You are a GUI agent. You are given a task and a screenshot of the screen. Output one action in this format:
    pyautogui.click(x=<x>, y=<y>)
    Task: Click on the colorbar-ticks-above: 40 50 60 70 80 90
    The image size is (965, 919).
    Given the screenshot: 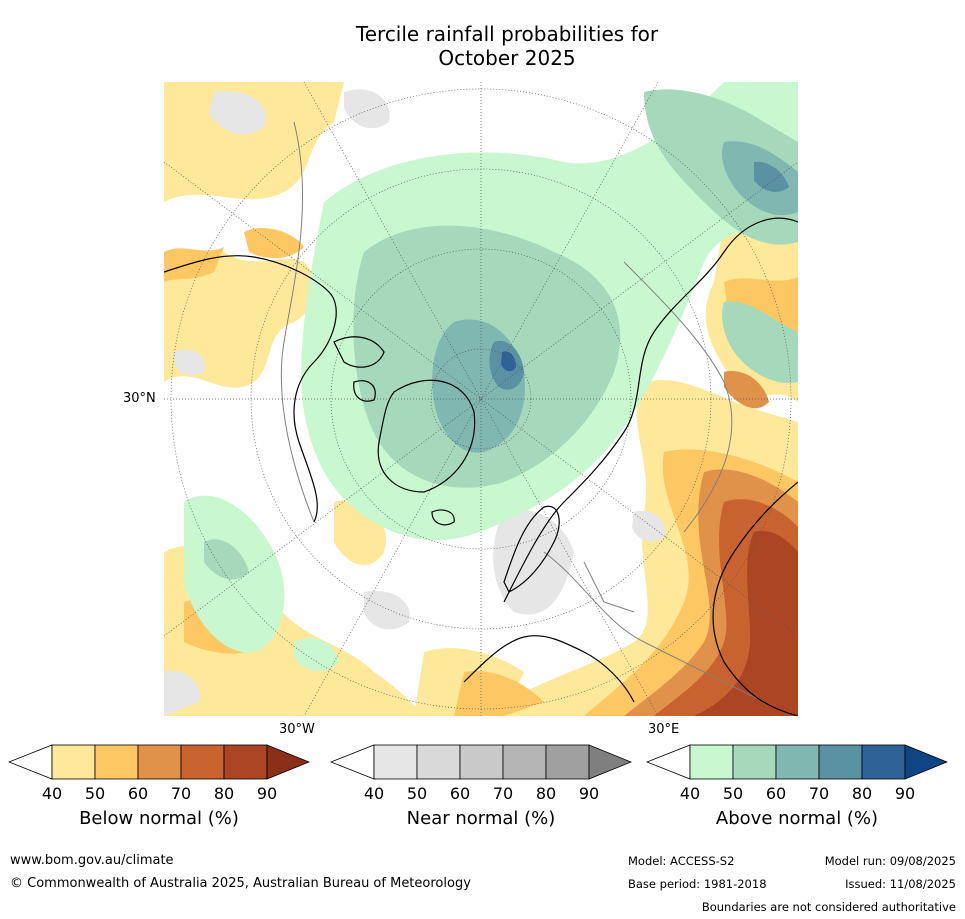 What is the action you would take?
    pyautogui.click(x=797, y=793)
    